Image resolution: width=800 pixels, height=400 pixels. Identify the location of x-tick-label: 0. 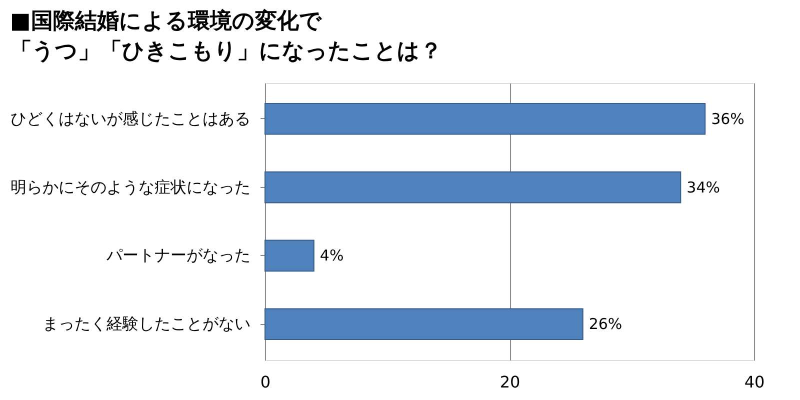
(265, 382).